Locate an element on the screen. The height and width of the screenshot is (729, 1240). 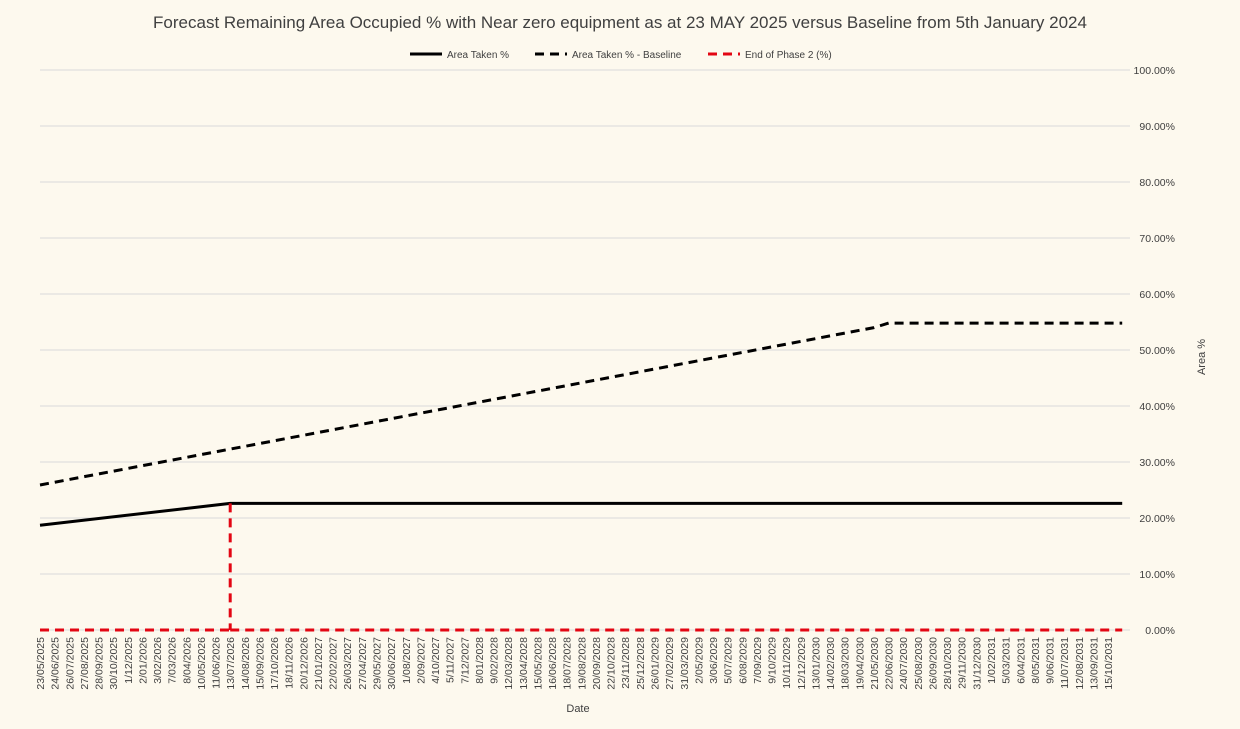
x-tick-label: 27/02/2029 is located at coordinates (670, 663).